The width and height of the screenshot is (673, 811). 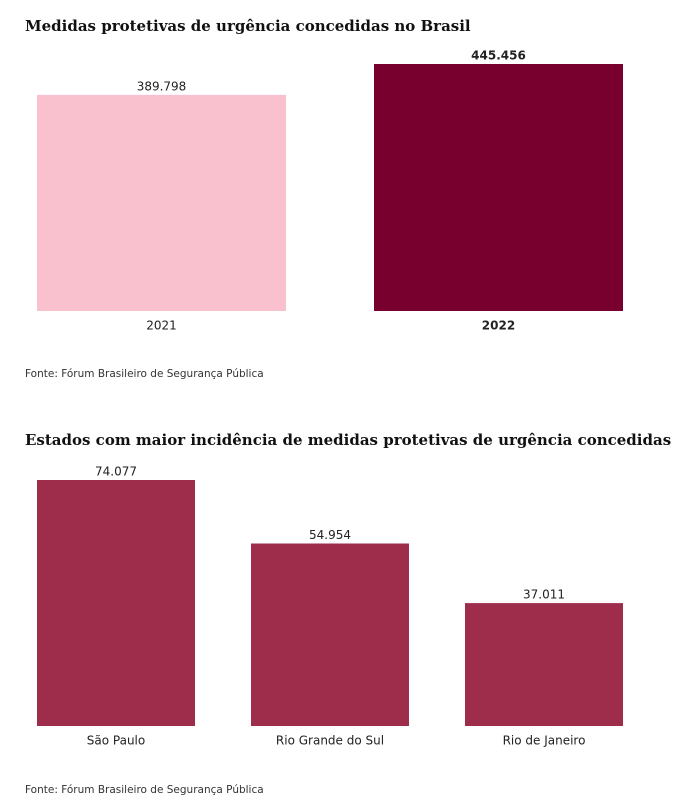 What do you see at coordinates (544, 741) in the screenshot?
I see `x-tick-label: Rio de Janeiro` at bounding box center [544, 741].